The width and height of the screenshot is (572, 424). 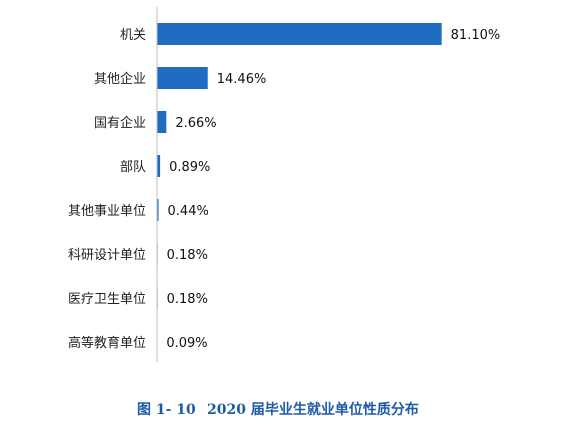 What do you see at coordinates (188, 211) in the screenshot?
I see `data-label: 0.44%` at bounding box center [188, 211].